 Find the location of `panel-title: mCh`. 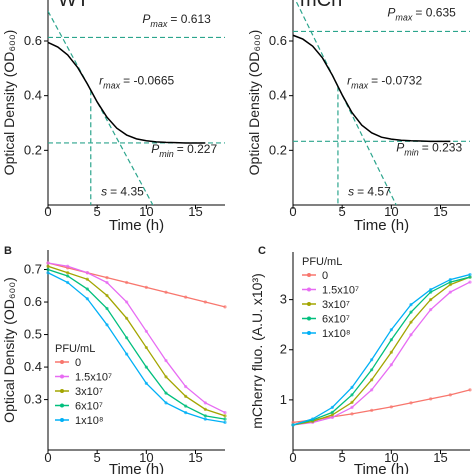

panel-title: mCh is located at coordinates (321, 5).